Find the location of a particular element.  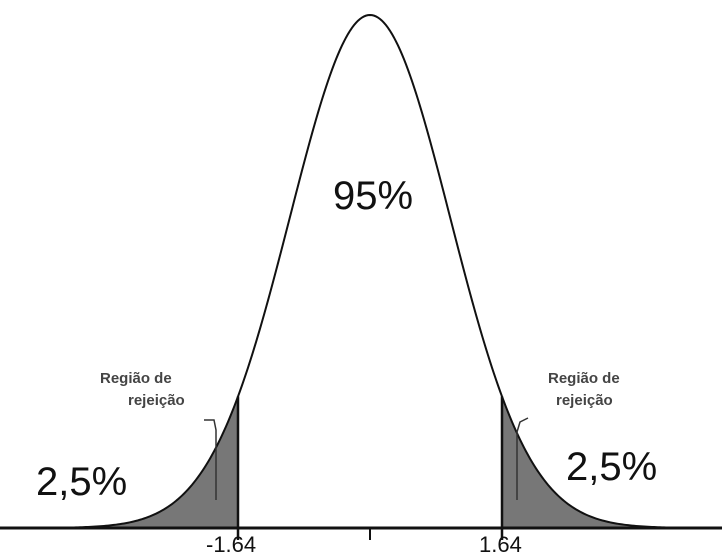

right-critical-value-label: 1.64 is located at coordinates (500, 543).